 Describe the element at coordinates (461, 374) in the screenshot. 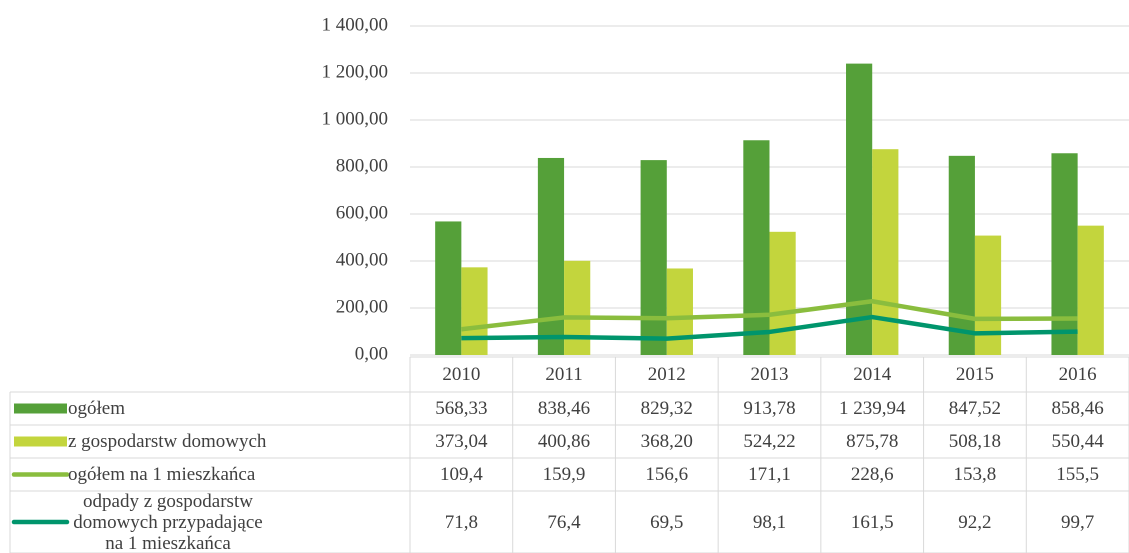

I see `category-label: 2010` at that location.